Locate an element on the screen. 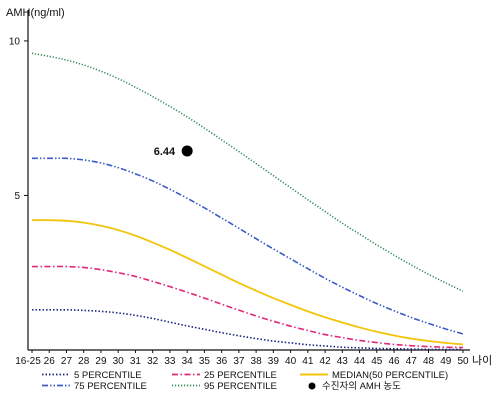 This screenshot has height=400, width=500. x-tick-label: 47 is located at coordinates (412, 361).